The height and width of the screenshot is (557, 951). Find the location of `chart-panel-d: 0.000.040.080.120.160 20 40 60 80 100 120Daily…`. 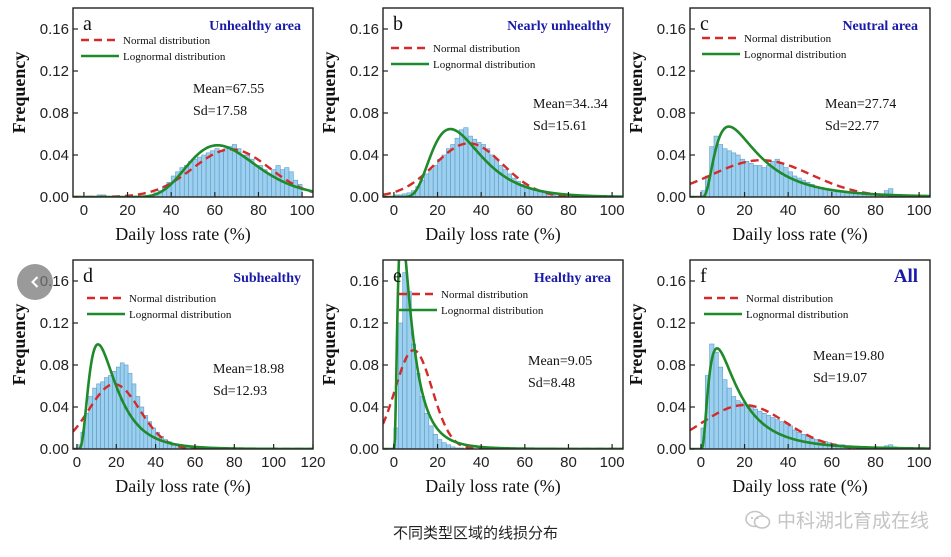

chart-panel-d: 0.000.040.080.120.160 20 40 60 80 100 120Daily… is located at coordinates (167, 378).